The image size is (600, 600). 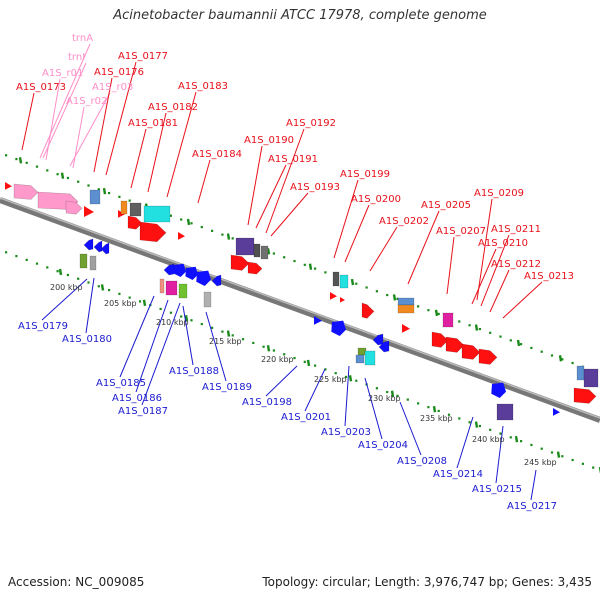 What do you see at coordinates (306, 417) in the screenshot?
I see `gene-label-a1s_0201: A1S_0201` at bounding box center [306, 417].